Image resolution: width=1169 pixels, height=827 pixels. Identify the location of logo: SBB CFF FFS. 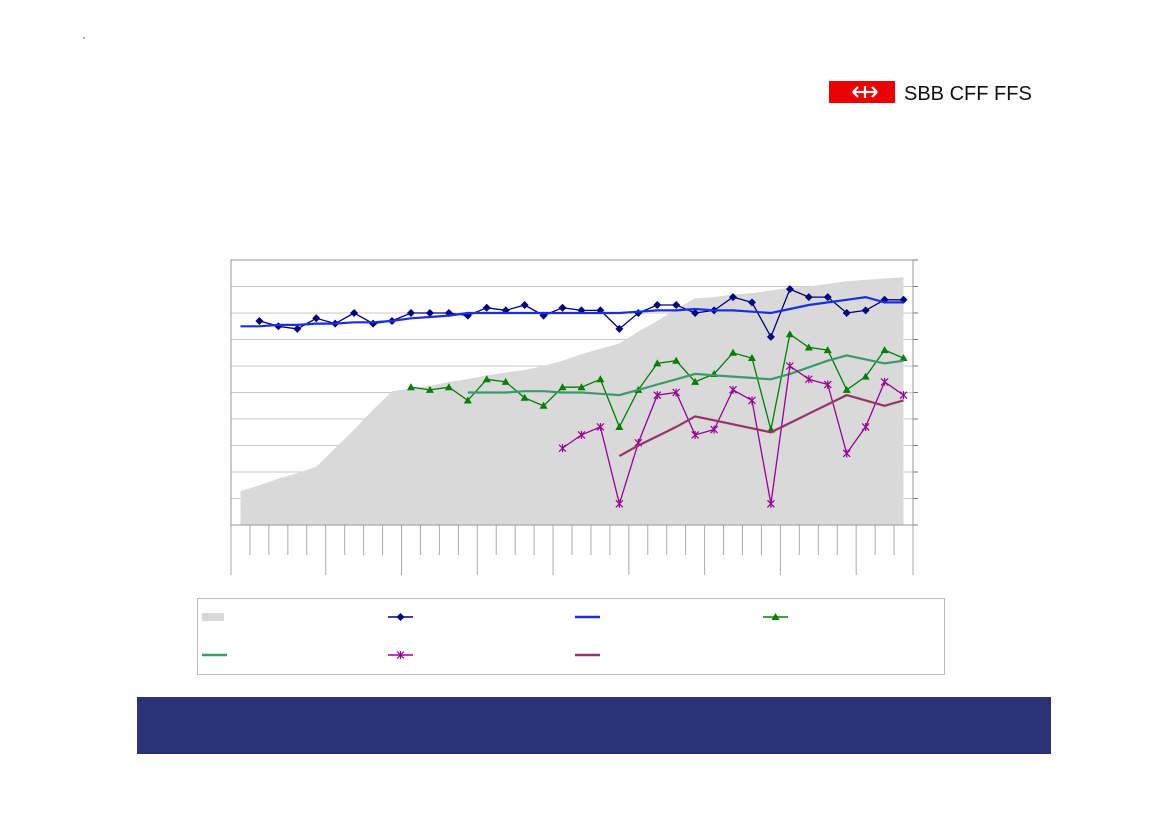
(930, 93).